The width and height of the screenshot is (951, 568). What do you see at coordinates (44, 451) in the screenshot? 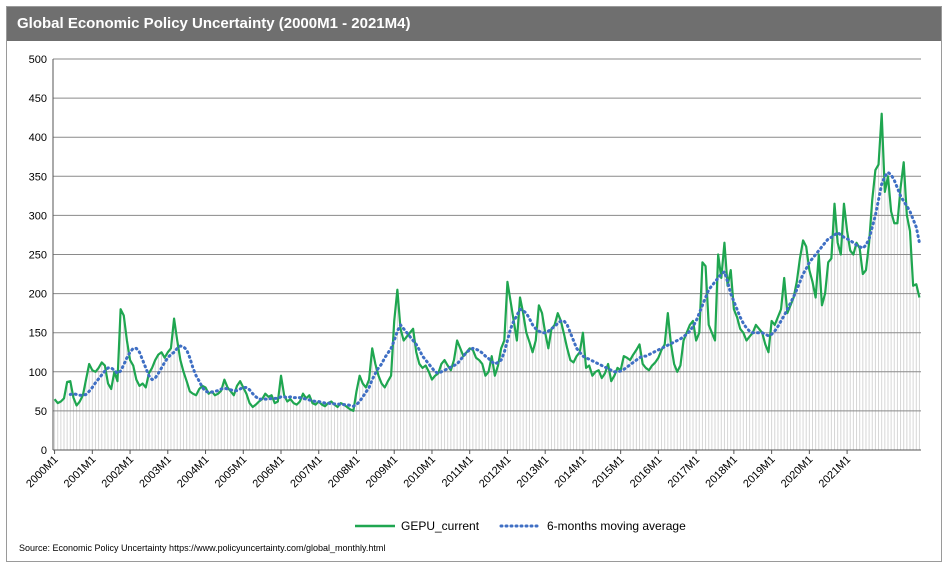
I see `y-tick-label: 0` at bounding box center [44, 451].